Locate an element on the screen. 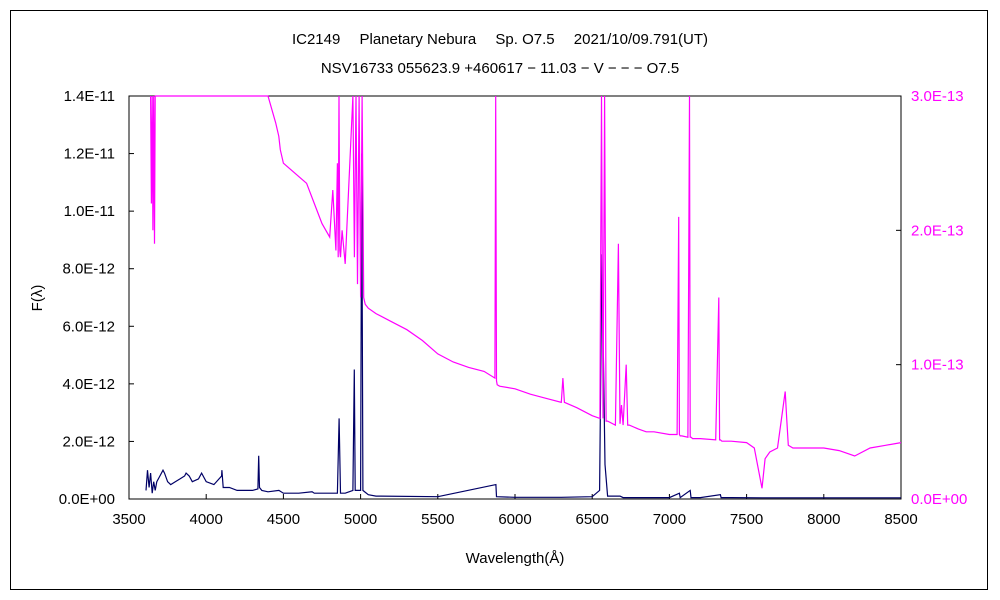 The height and width of the screenshot is (600, 1000). x-tick-label: 6000 is located at coordinates (514, 519).